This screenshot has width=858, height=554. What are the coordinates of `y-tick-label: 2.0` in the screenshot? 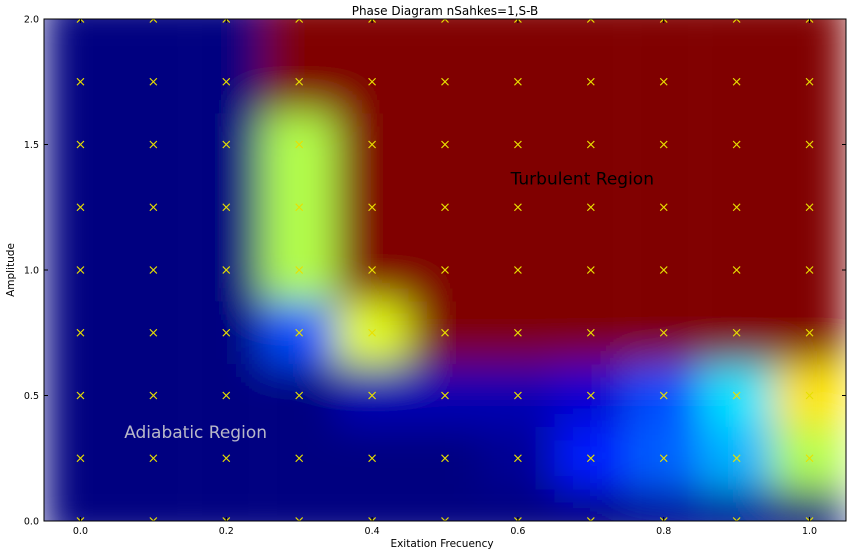 It's located at (31, 20).